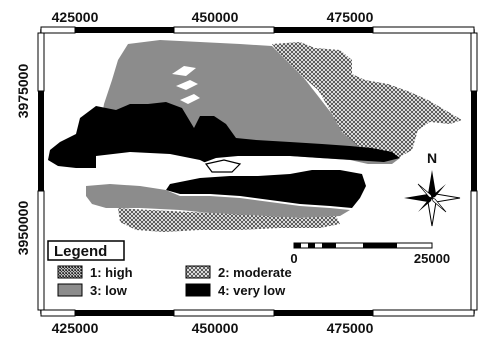 The image size is (490, 337). What do you see at coordinates (198, 290) in the screenshot?
I see `legend-swatch-very-low` at bounding box center [198, 290].